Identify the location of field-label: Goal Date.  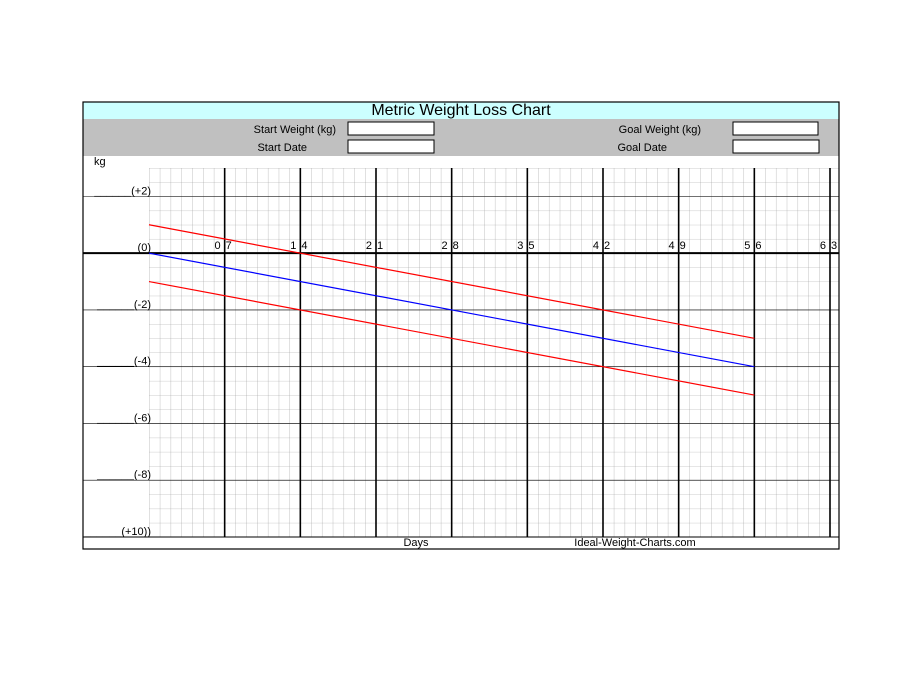
(642, 148).